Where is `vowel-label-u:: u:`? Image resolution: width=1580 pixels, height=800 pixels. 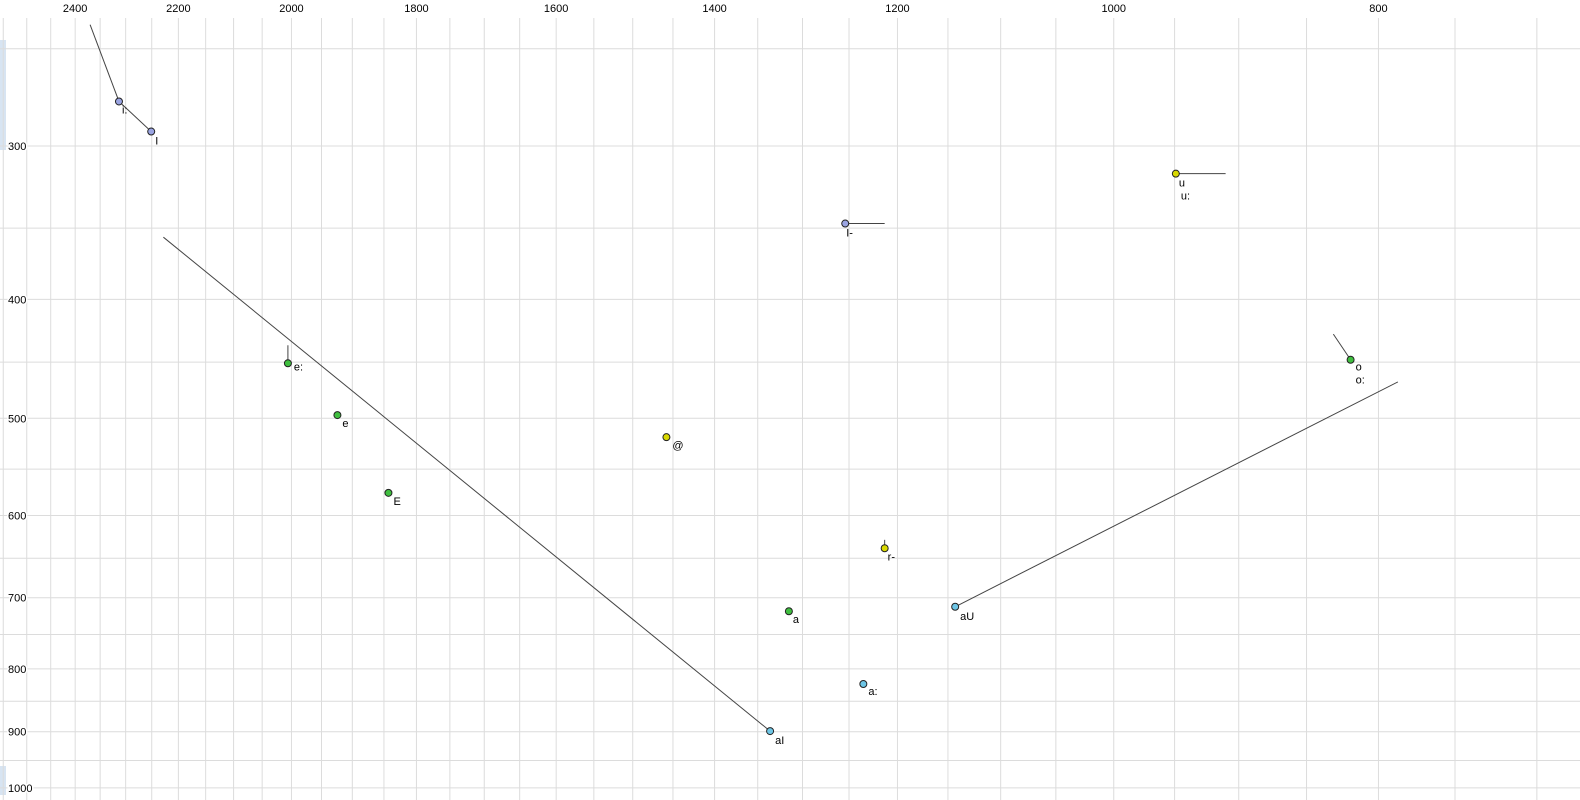 vowel-label-u:: u: is located at coordinates (1185, 197).